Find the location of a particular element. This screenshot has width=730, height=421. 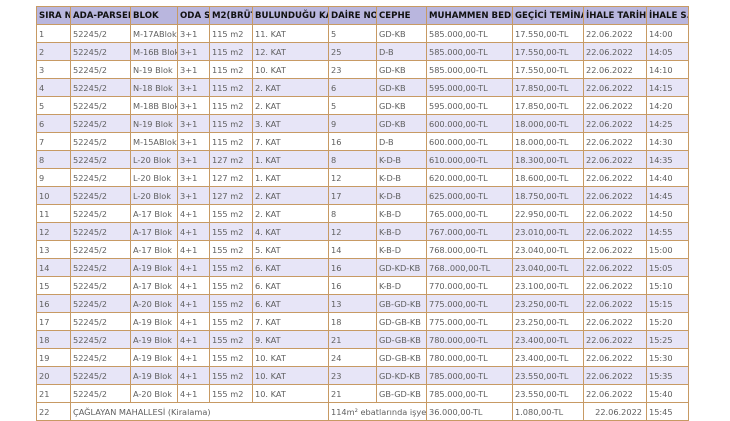

cell-daire-no: 21 is located at coordinates (352, 393).